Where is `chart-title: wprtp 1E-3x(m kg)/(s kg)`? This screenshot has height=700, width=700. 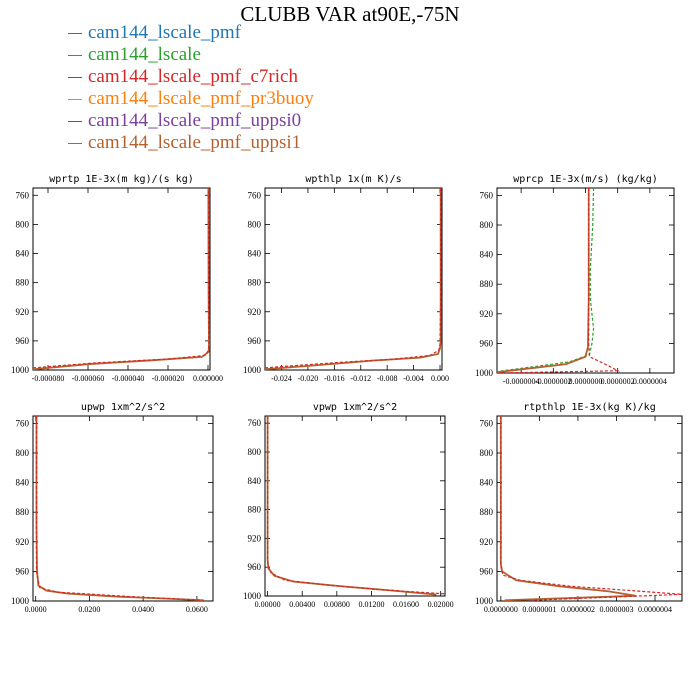 chart-title: wprtp 1E-3x(m kg)/(s kg) is located at coordinates (121, 179).